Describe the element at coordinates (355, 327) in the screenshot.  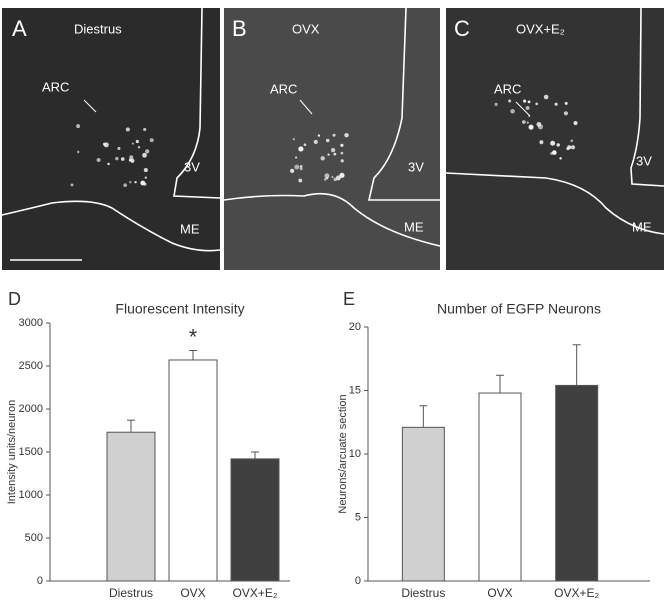
I see `y-tick-label: 20` at that location.